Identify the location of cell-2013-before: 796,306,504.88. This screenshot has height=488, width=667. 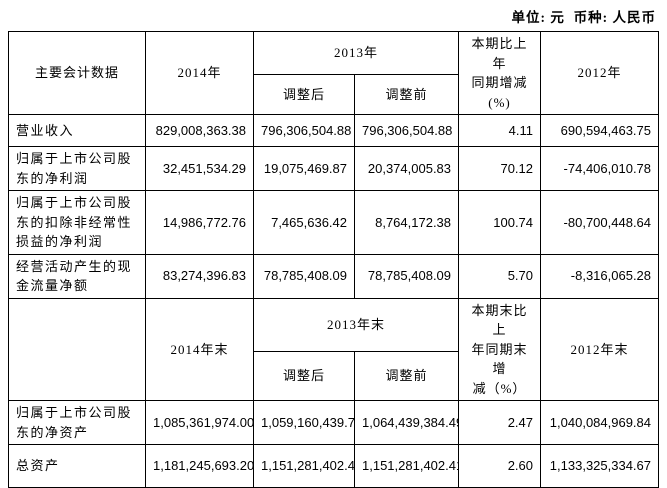
(406, 130).